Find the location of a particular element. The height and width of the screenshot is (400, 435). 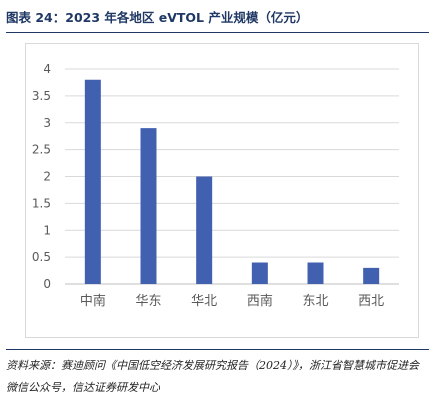

x-tick-label: 中南 is located at coordinates (93, 301).